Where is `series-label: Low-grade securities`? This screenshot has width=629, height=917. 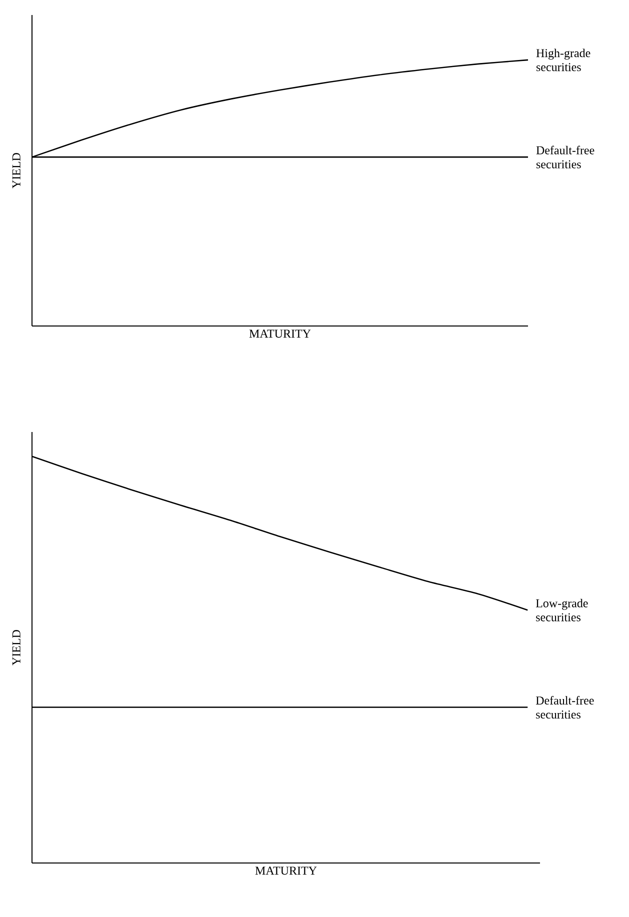 series-label: Low-grade securities is located at coordinates (562, 610).